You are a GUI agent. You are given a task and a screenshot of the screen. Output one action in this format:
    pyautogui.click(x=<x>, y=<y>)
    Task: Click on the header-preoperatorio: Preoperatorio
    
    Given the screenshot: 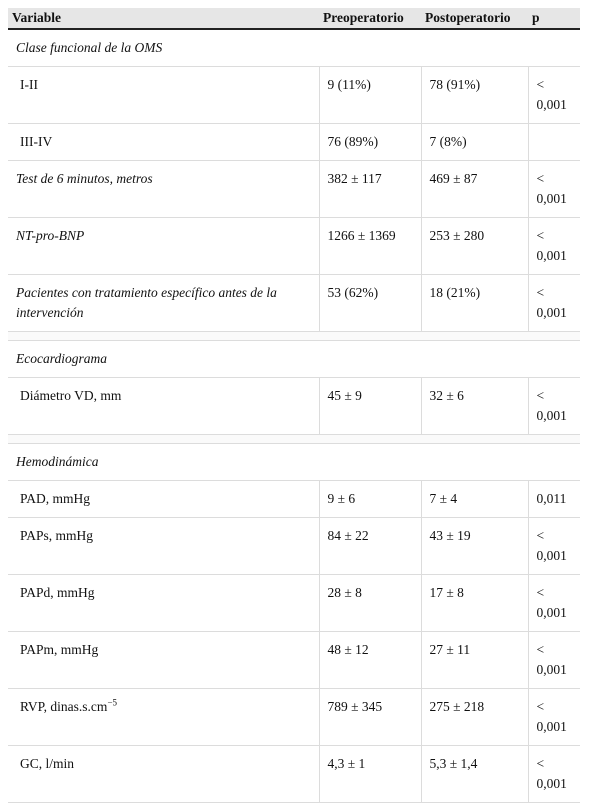 What is the action you would take?
    pyautogui.click(x=370, y=19)
    